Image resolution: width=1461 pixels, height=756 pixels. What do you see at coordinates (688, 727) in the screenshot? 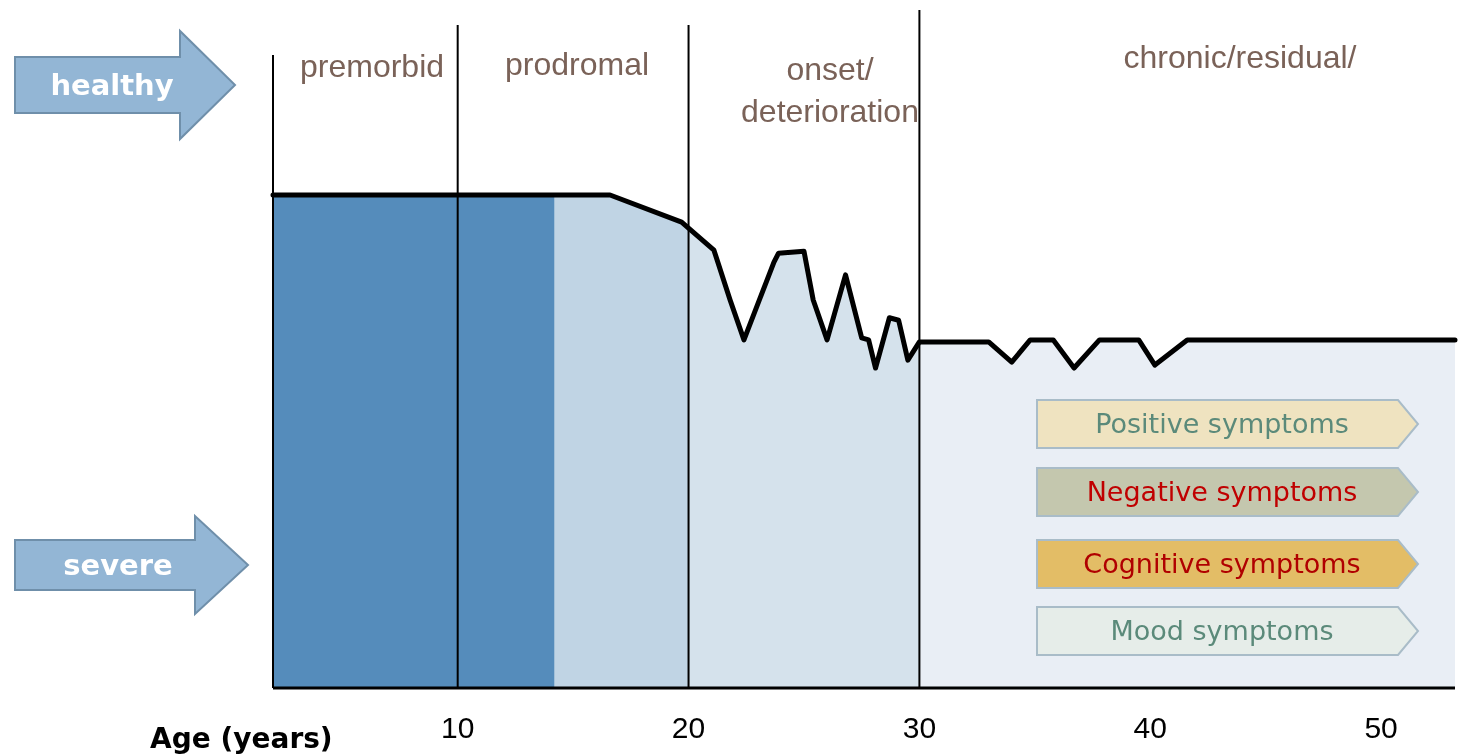
I see `x-tick-label: 20` at bounding box center [688, 727].